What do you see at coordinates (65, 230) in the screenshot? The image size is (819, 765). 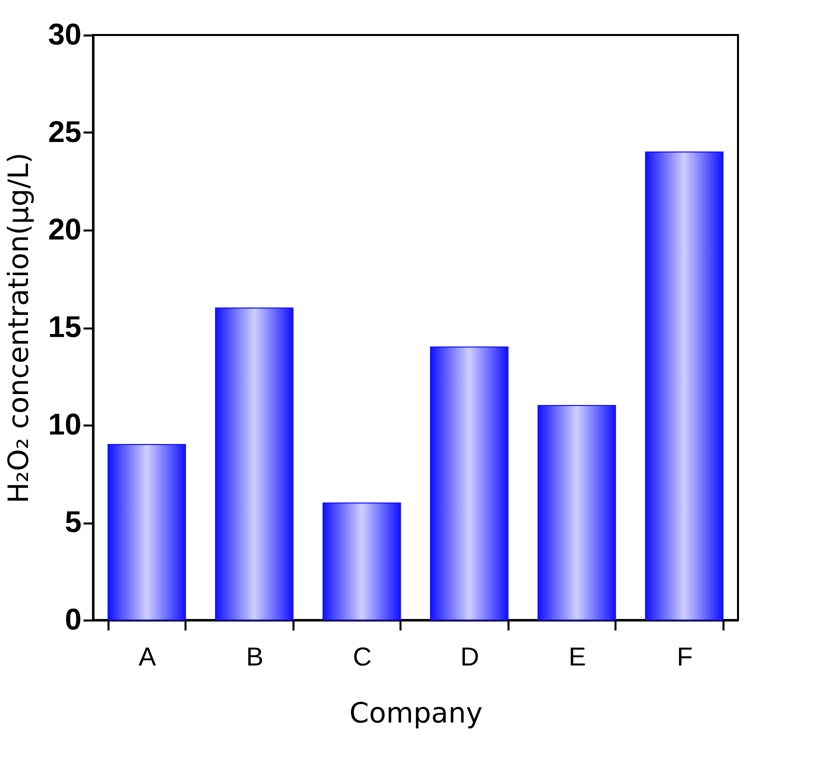 I see `y-tick-label: 20` at bounding box center [65, 230].